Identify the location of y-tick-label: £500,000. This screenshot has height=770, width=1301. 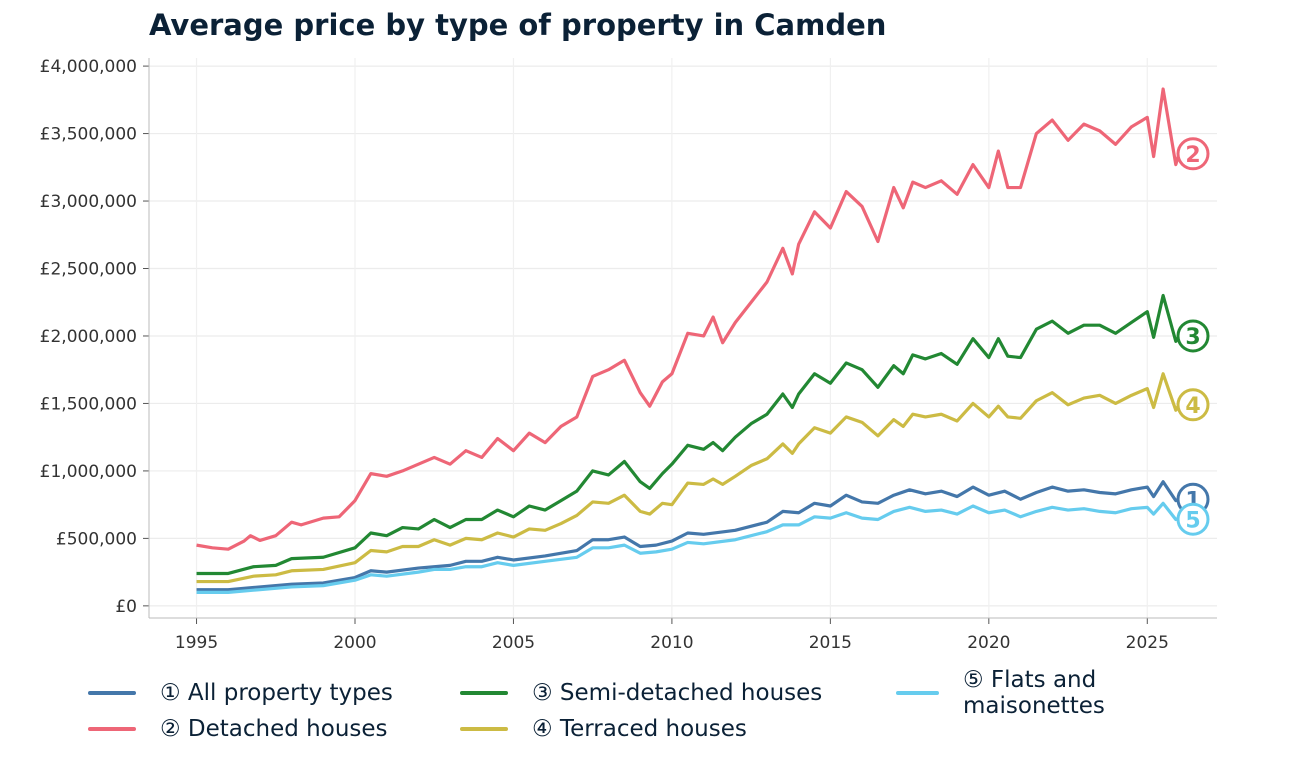
(96, 539).